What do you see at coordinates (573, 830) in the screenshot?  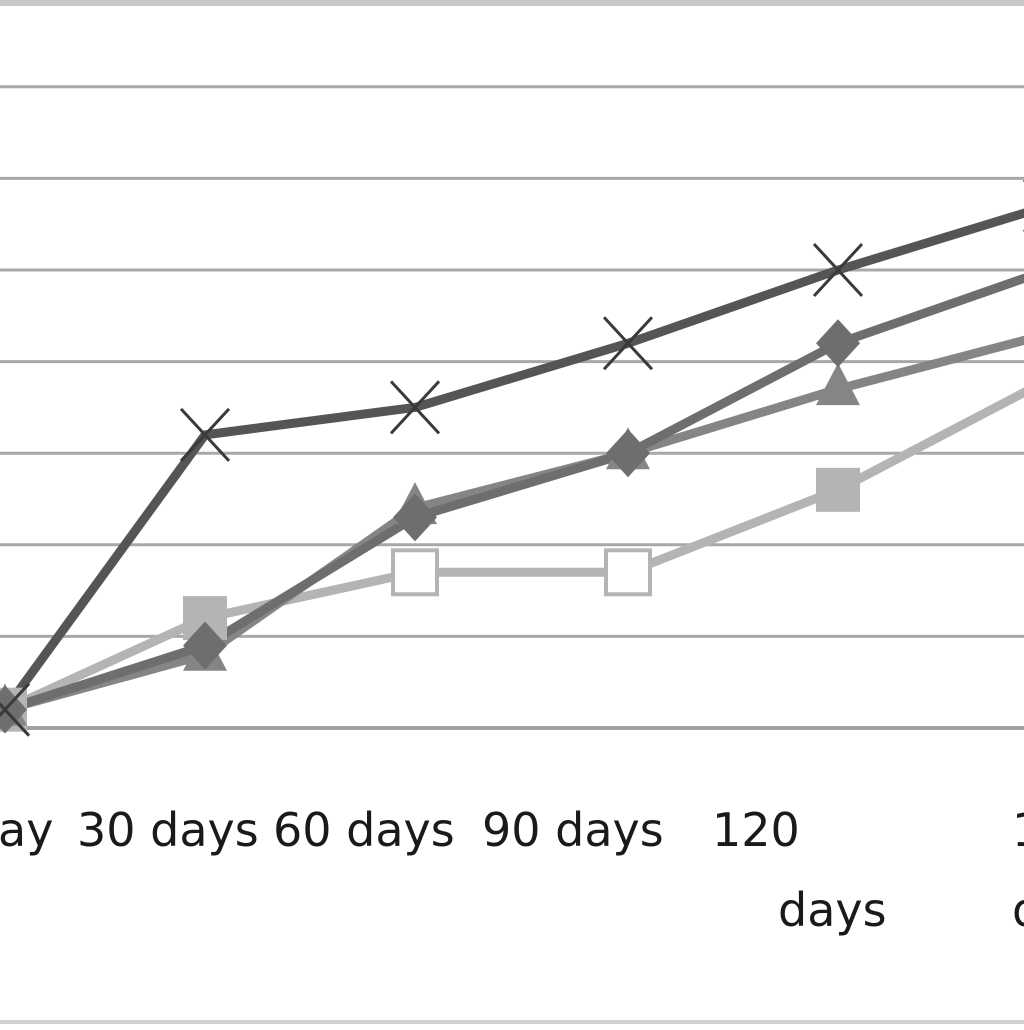 I see `x-tick-label-3-0: 90 days` at bounding box center [573, 830].